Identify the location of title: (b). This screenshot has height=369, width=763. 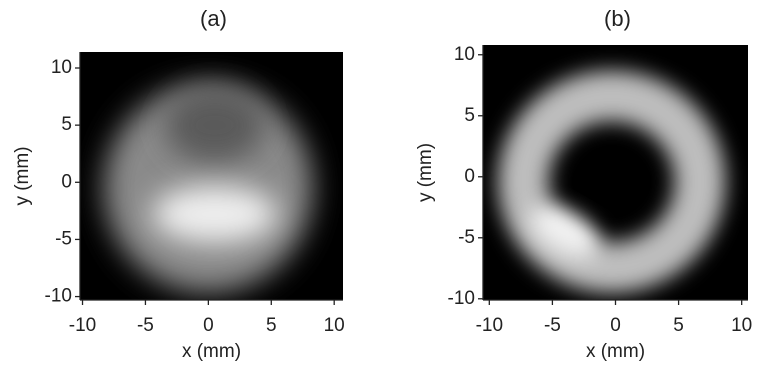
(617, 18).